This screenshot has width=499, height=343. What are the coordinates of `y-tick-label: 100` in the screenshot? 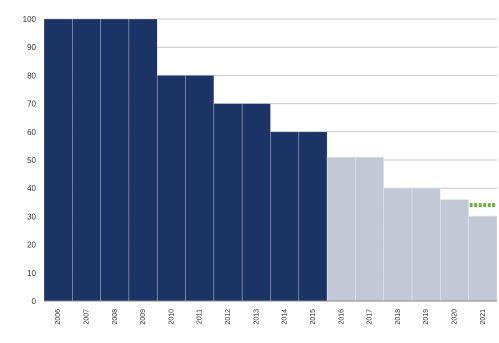 It's located at (30, 19).